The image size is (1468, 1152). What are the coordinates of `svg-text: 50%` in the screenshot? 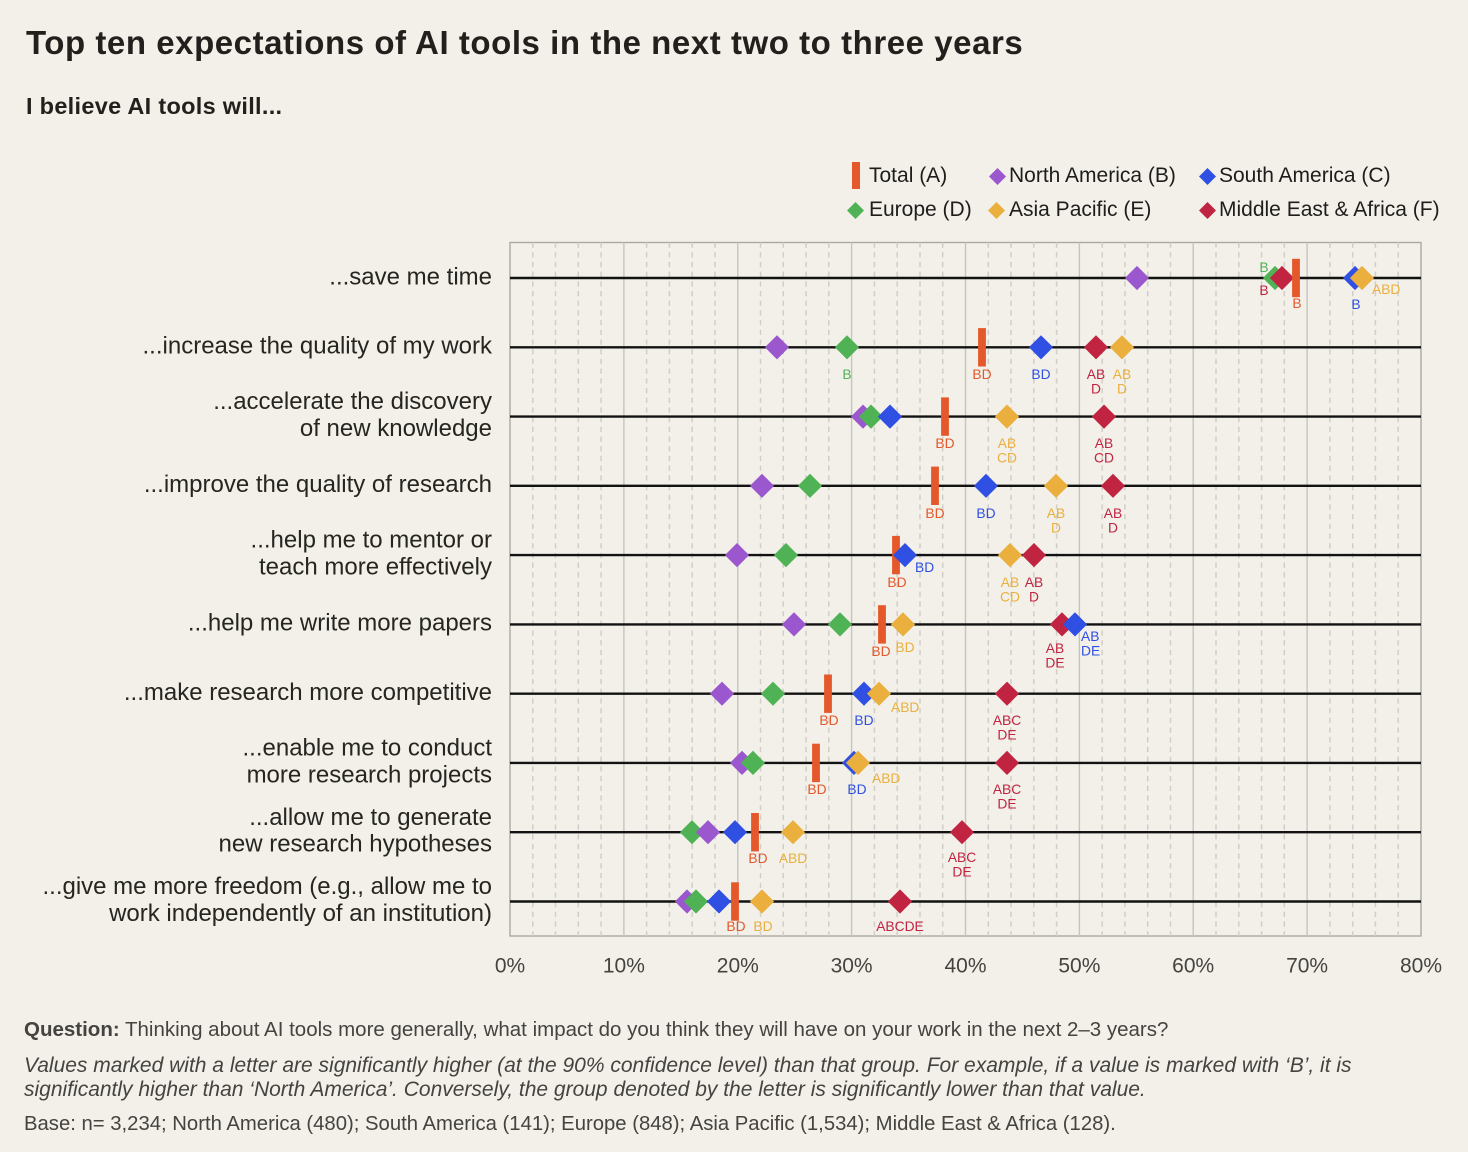 It's located at (1079, 966).